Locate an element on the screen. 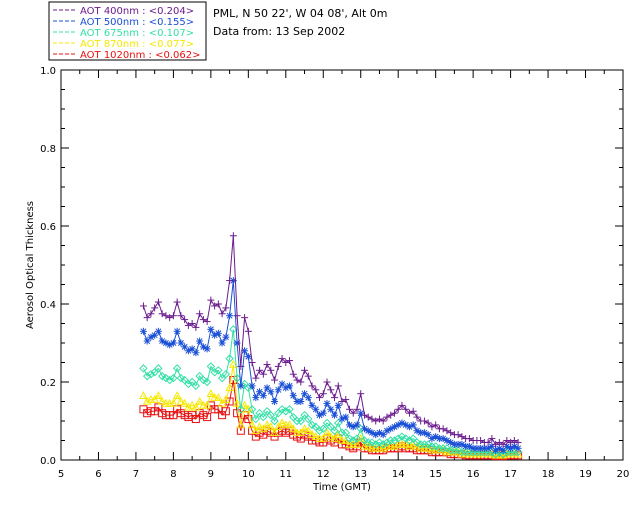 This screenshot has height=512, width=640. x-tick-label: 20 is located at coordinates (623, 474).